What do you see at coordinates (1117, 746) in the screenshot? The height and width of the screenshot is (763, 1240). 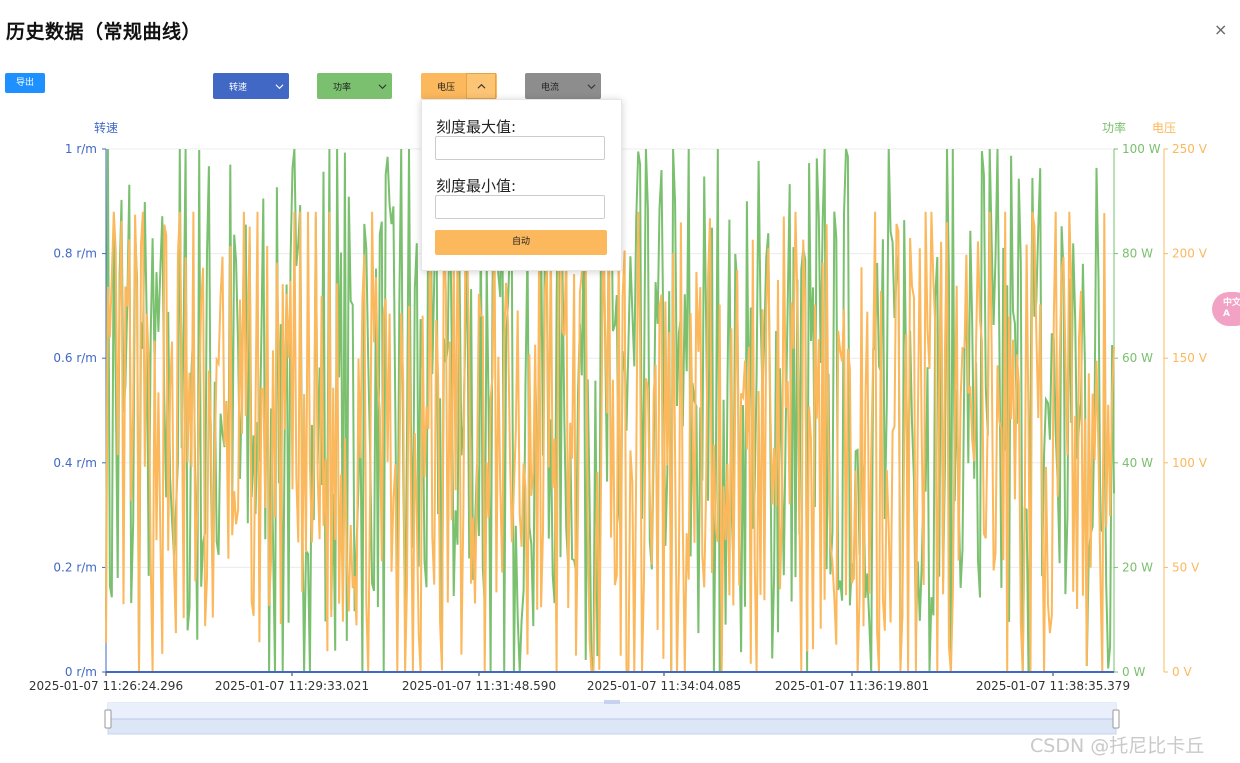 I see `watermark: CSDN @托尼比卡丘` at bounding box center [1117, 746].